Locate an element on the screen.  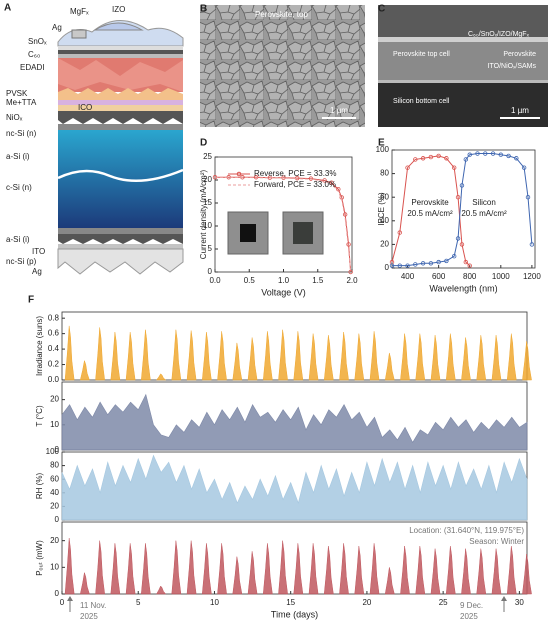
device-photo is located at coordinates (303, 233).